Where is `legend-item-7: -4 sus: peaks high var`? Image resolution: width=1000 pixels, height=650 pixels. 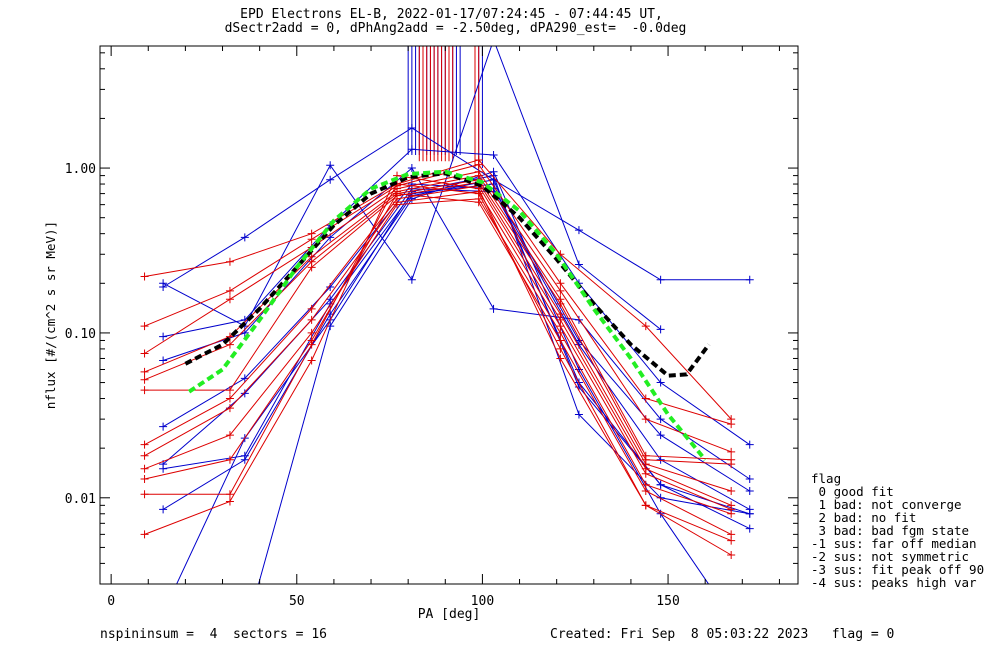 legend-item-7: -4 sus: peaks high var is located at coordinates (894, 582).